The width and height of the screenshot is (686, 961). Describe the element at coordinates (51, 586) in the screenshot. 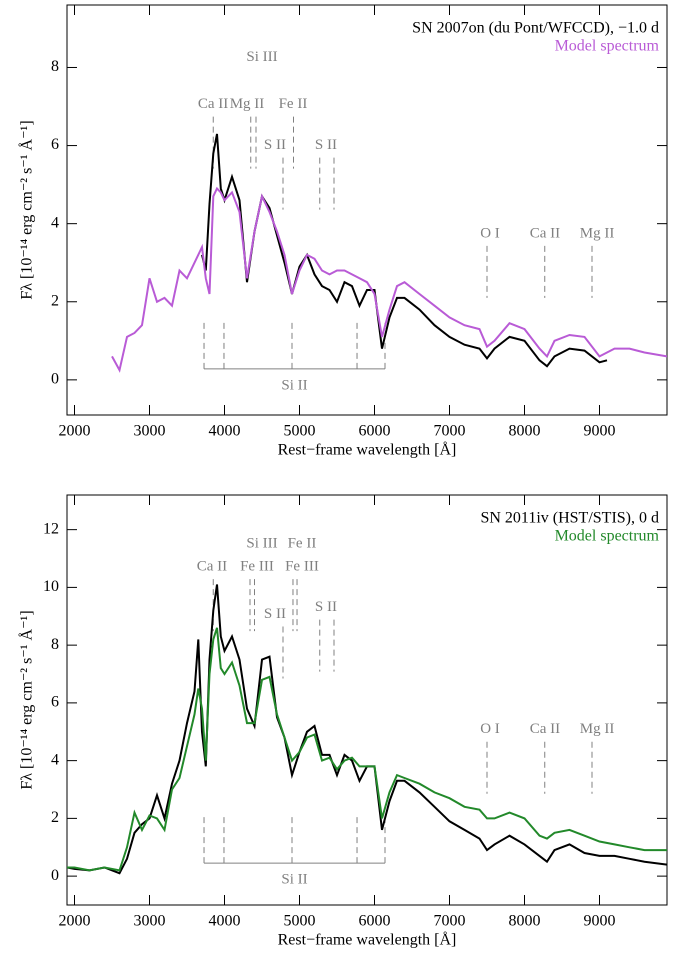

I see `y-tick-label: 10` at that location.